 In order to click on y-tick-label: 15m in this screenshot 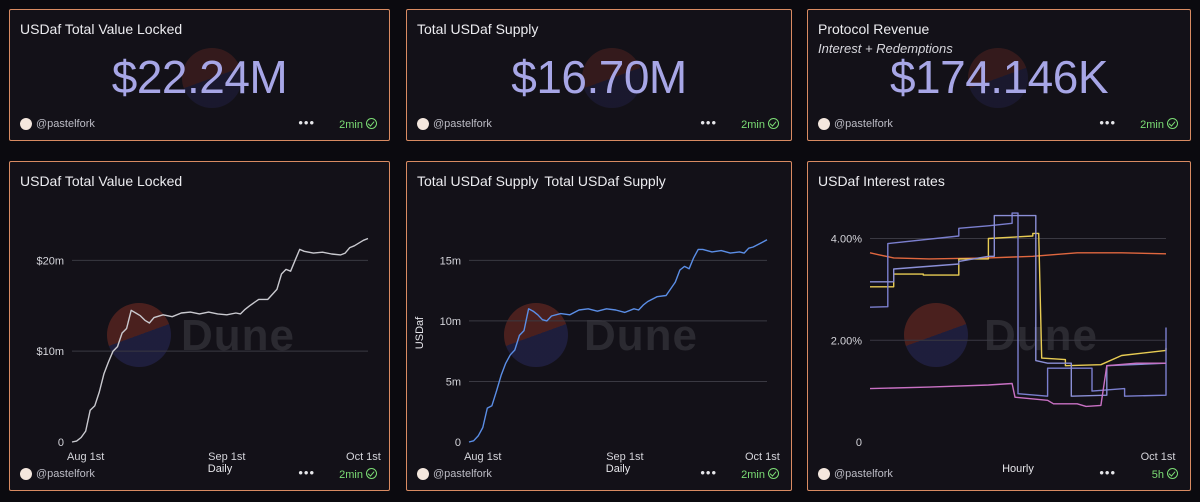, I will do `click(450, 261)`.